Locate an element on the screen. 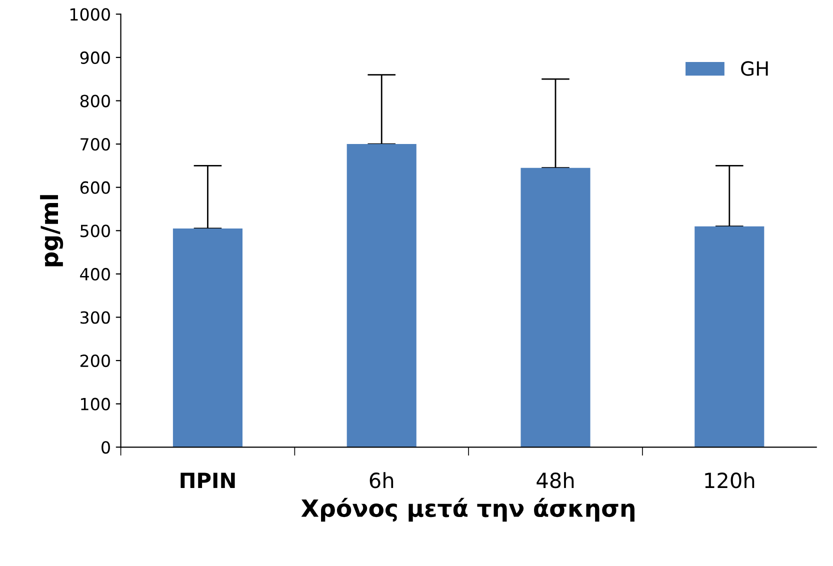  y-tick-label: 500 is located at coordinates (95, 231).